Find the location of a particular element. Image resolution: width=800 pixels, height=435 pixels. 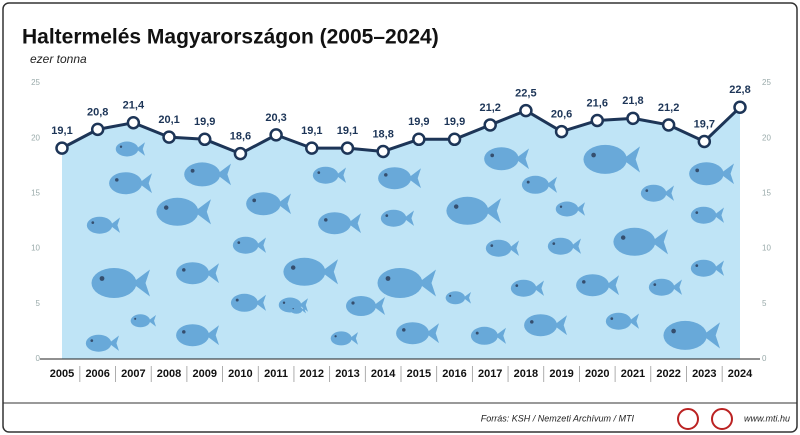

y-tick-label: 10 is located at coordinates (35, 248).